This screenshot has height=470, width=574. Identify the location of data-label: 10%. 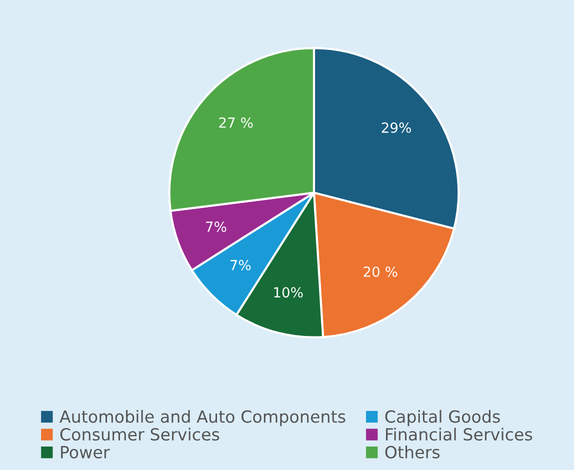
(288, 292).